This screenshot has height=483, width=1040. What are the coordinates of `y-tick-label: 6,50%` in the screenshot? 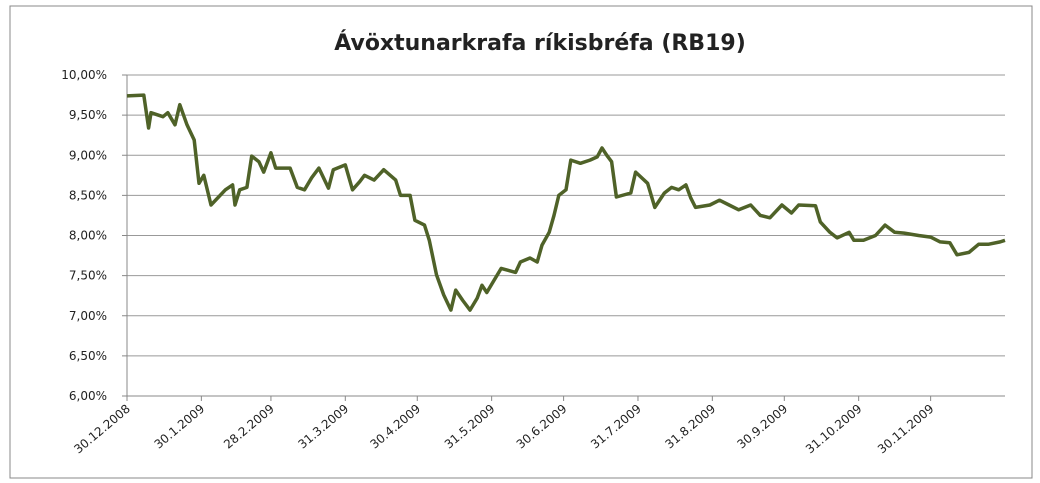 It's located at (88, 356).